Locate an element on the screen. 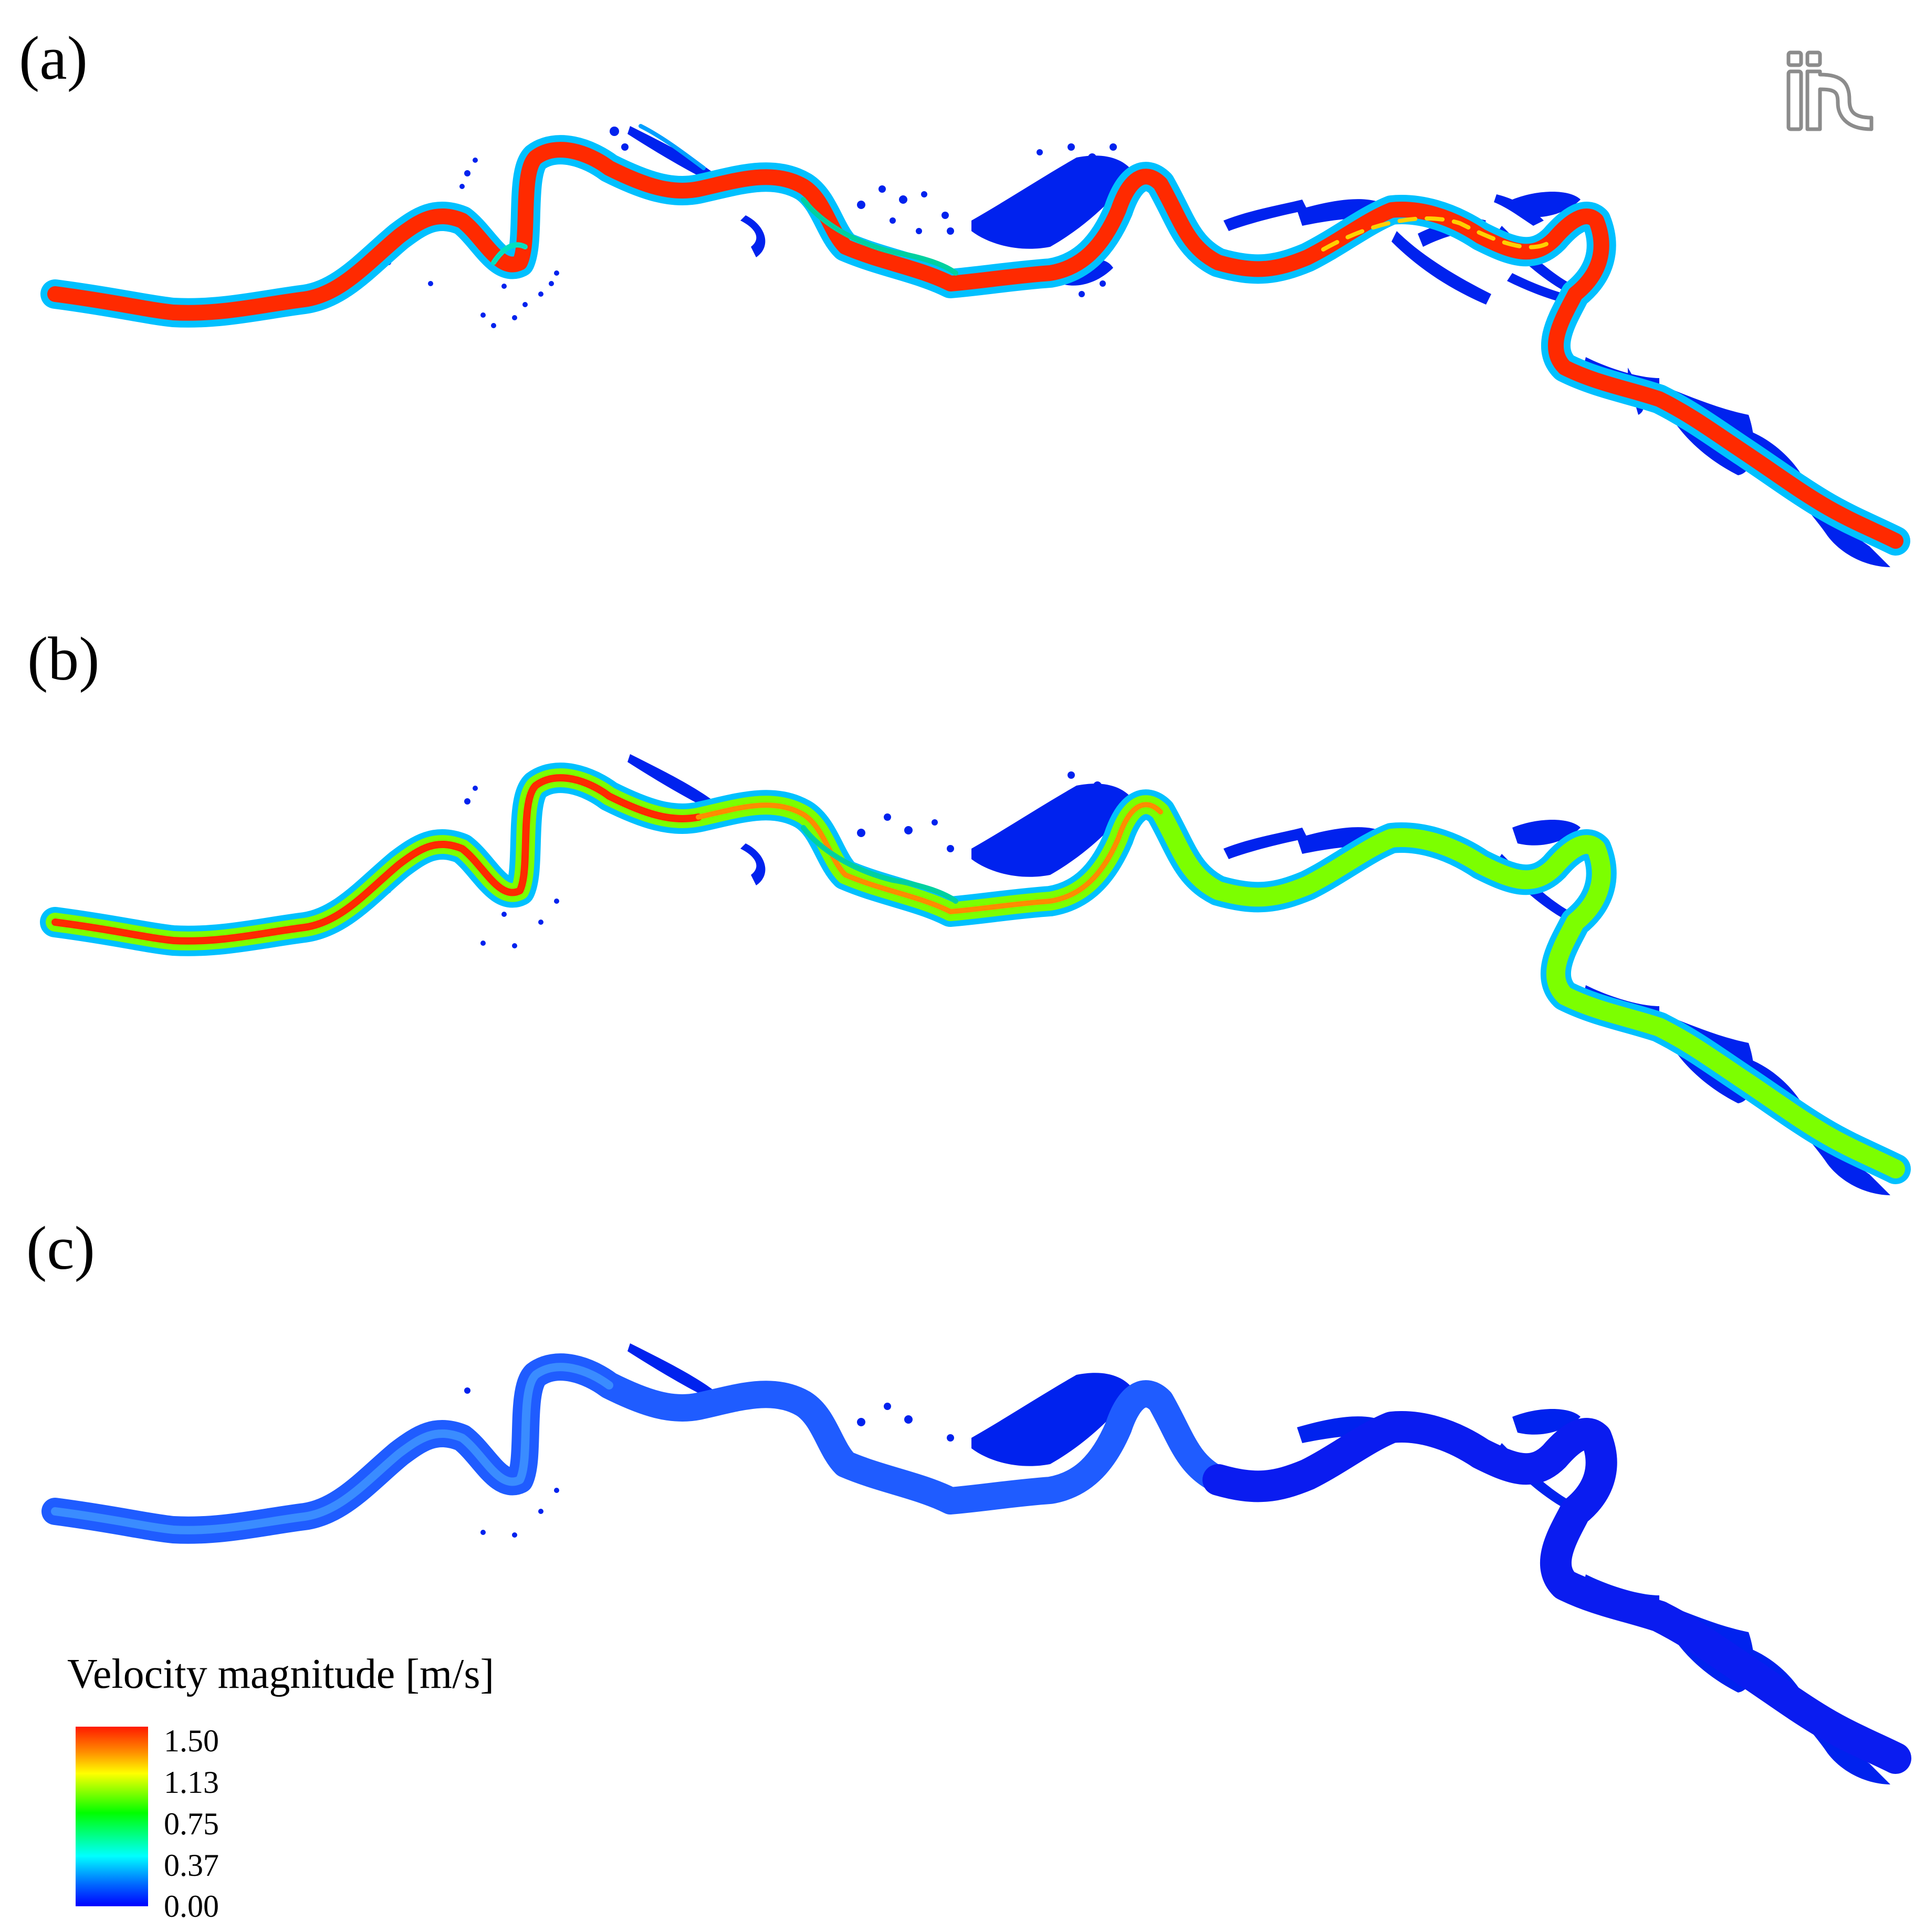  side-channel-a1 is located at coordinates (879, 237).